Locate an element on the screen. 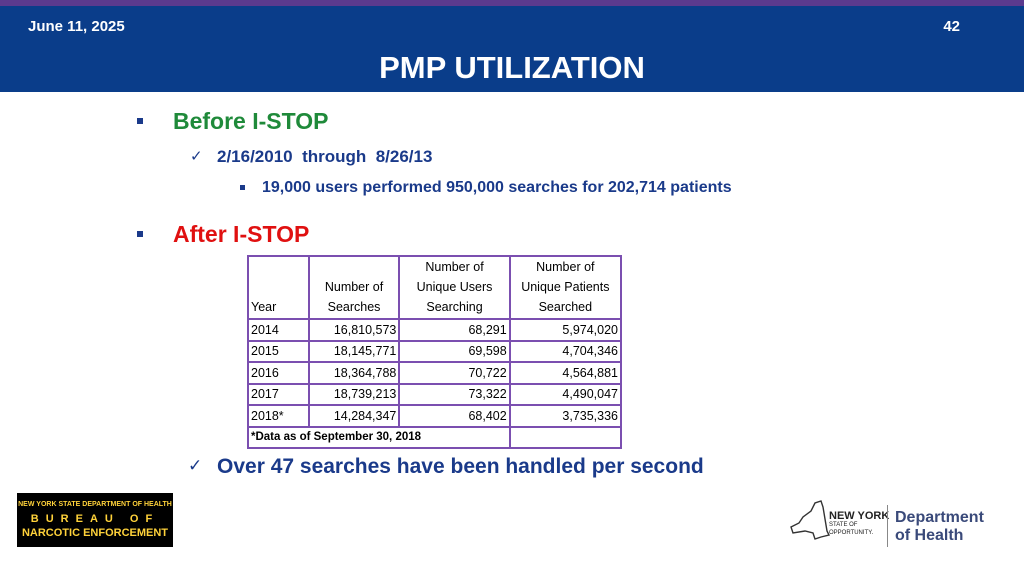 This screenshot has height=576, width=1024. cell-patients: 4,704,346 is located at coordinates (565, 351).